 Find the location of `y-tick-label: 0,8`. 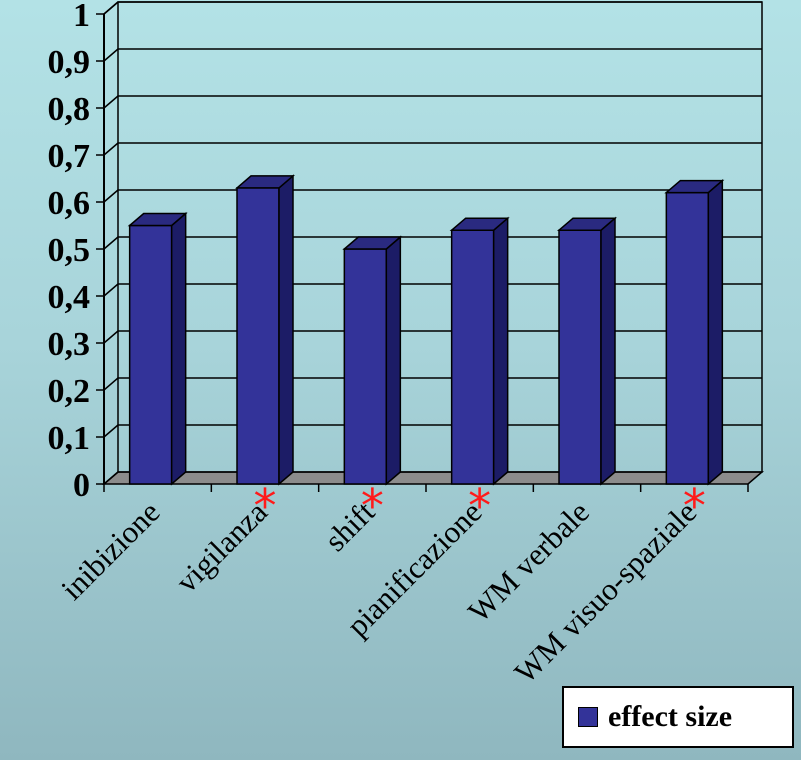

y-tick-label: 0,8 is located at coordinates (69, 109).